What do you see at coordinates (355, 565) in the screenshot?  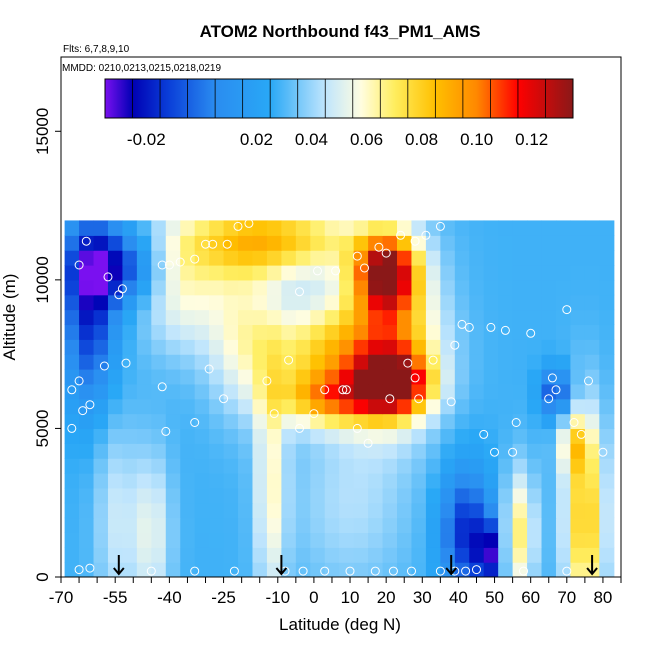 I see `arrow-markers-layer` at bounding box center [355, 565].